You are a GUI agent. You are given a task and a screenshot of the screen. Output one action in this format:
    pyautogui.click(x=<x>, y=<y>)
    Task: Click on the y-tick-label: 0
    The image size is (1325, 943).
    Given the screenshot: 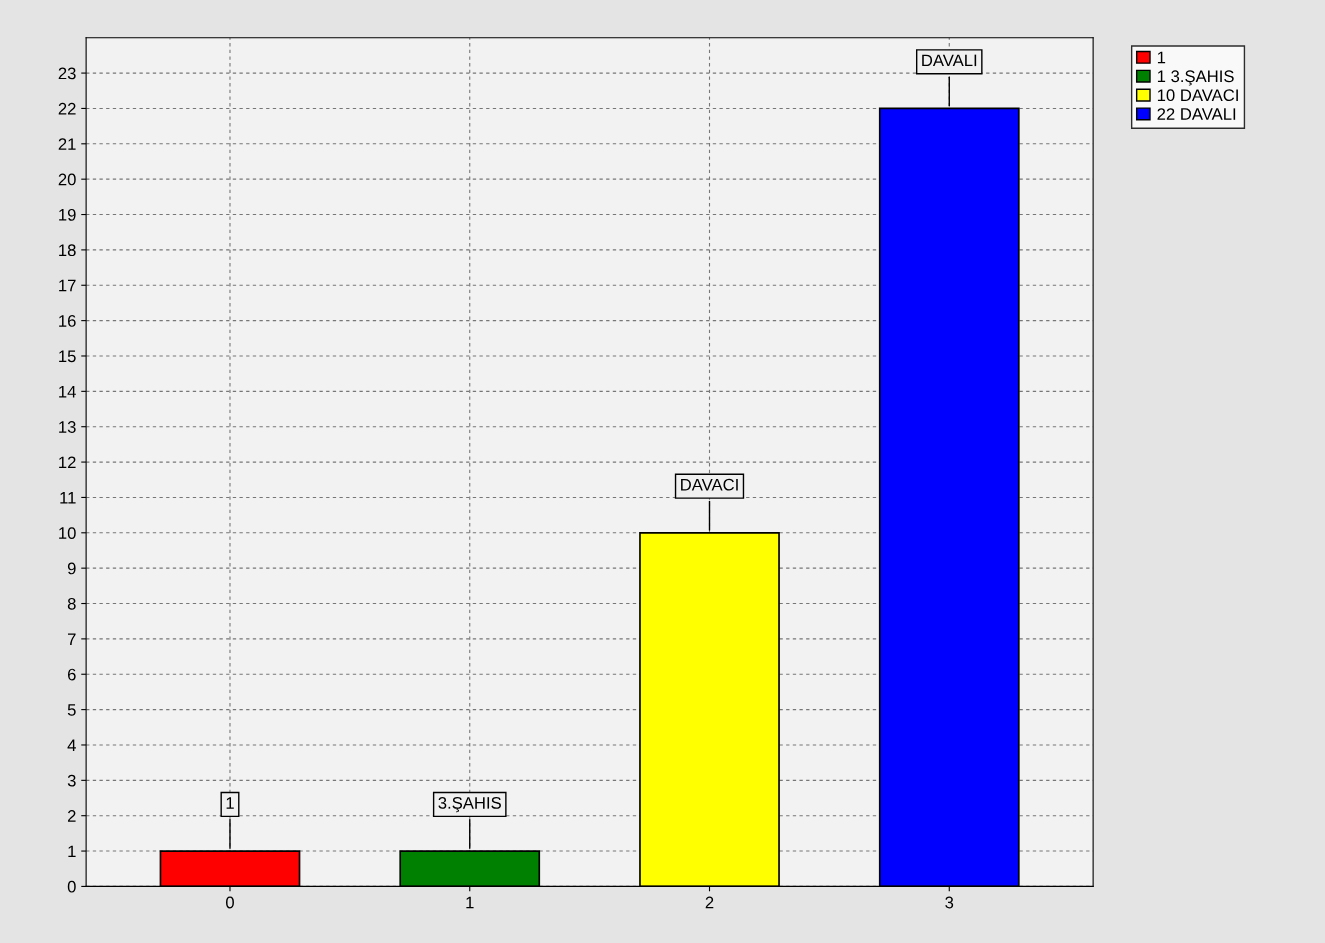 What is the action you would take?
    pyautogui.click(x=71, y=886)
    